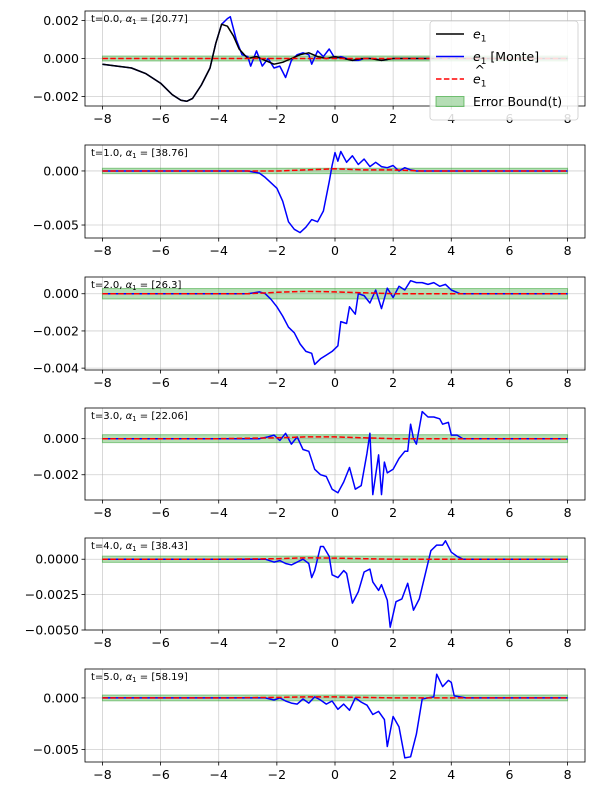  Describe the element at coordinates (479, 81) in the screenshot. I see `legend-label-ehat: e1` at that location.